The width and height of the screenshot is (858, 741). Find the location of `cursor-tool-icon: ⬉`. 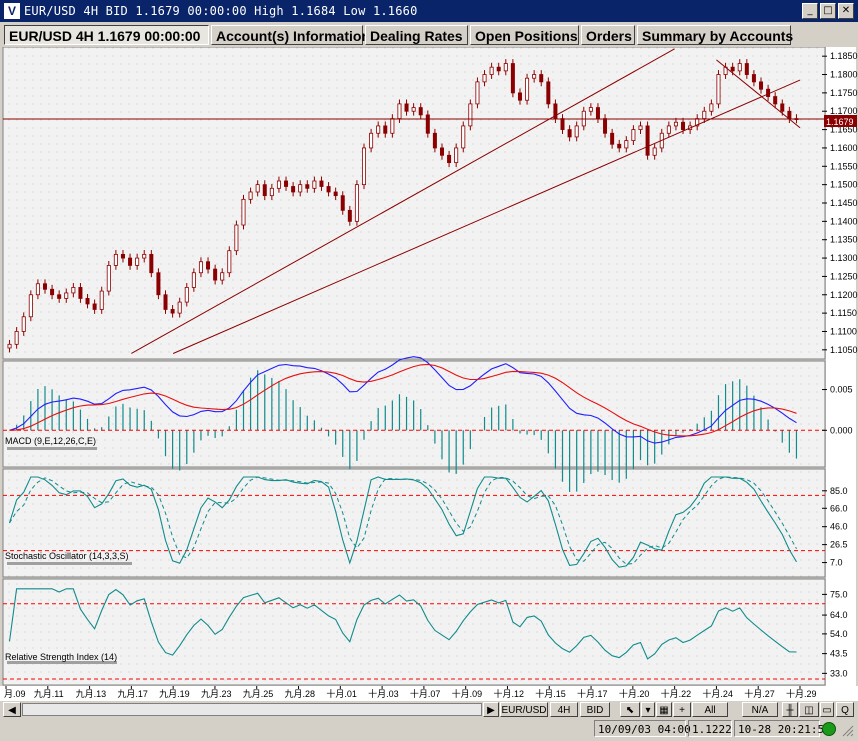

cursor-tool-icon: ⬉ is located at coordinates (630, 709).